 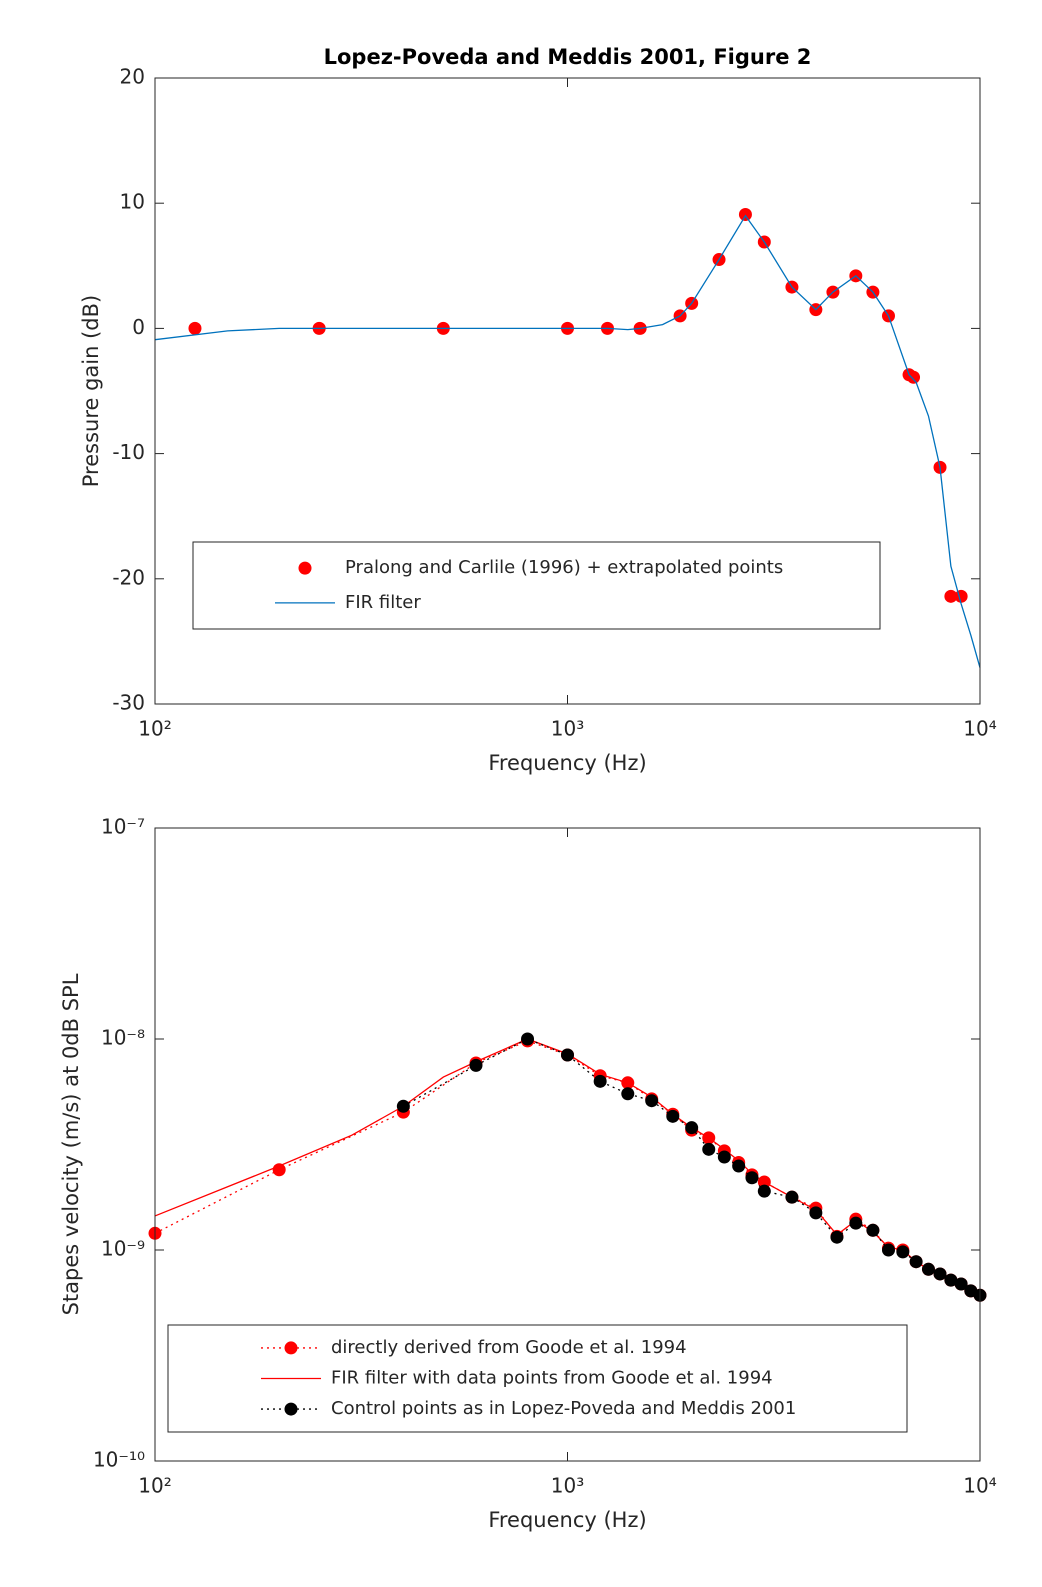 I want to click on chart-title: Lopez-Poveda and Meddis 2001, Figure 2, so click(x=568, y=57).